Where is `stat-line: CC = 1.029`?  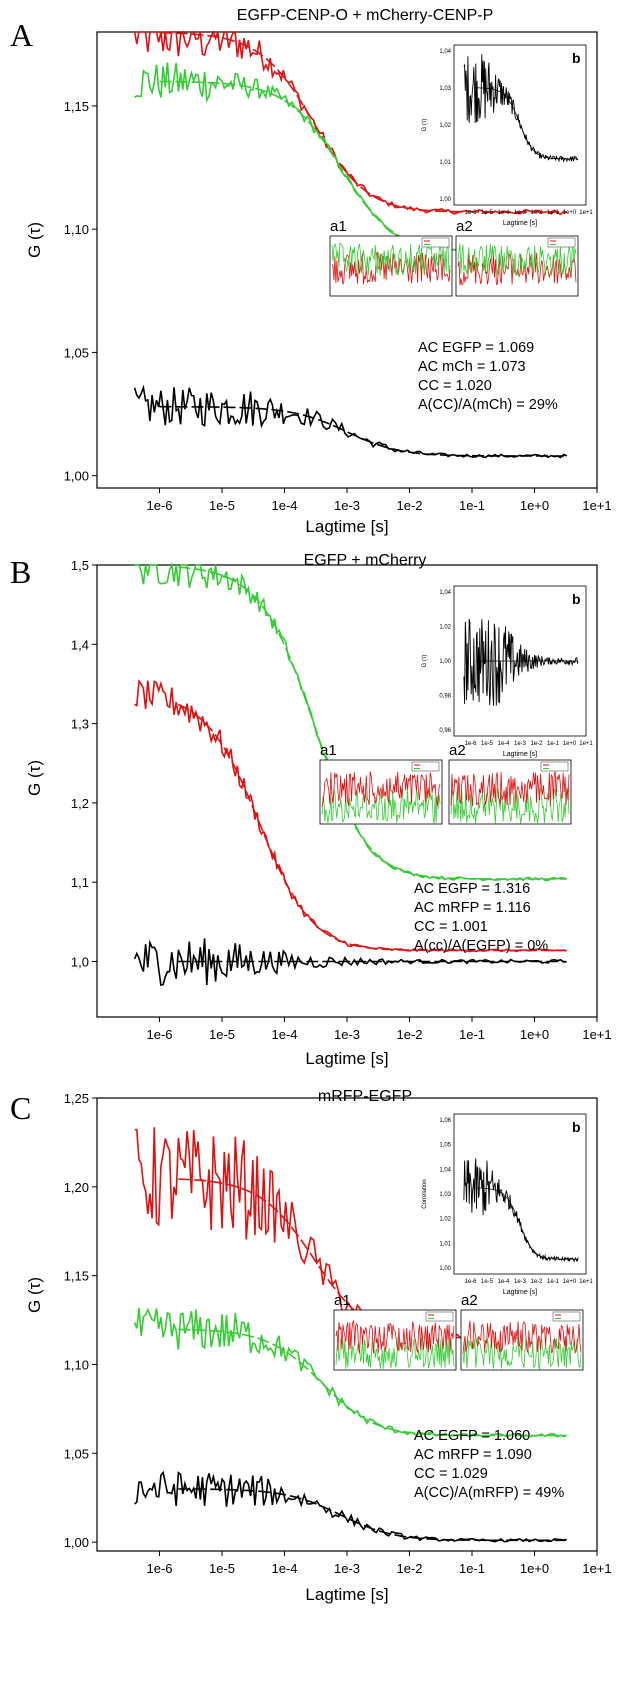 stat-line: CC = 1.029 is located at coordinates (451, 1474).